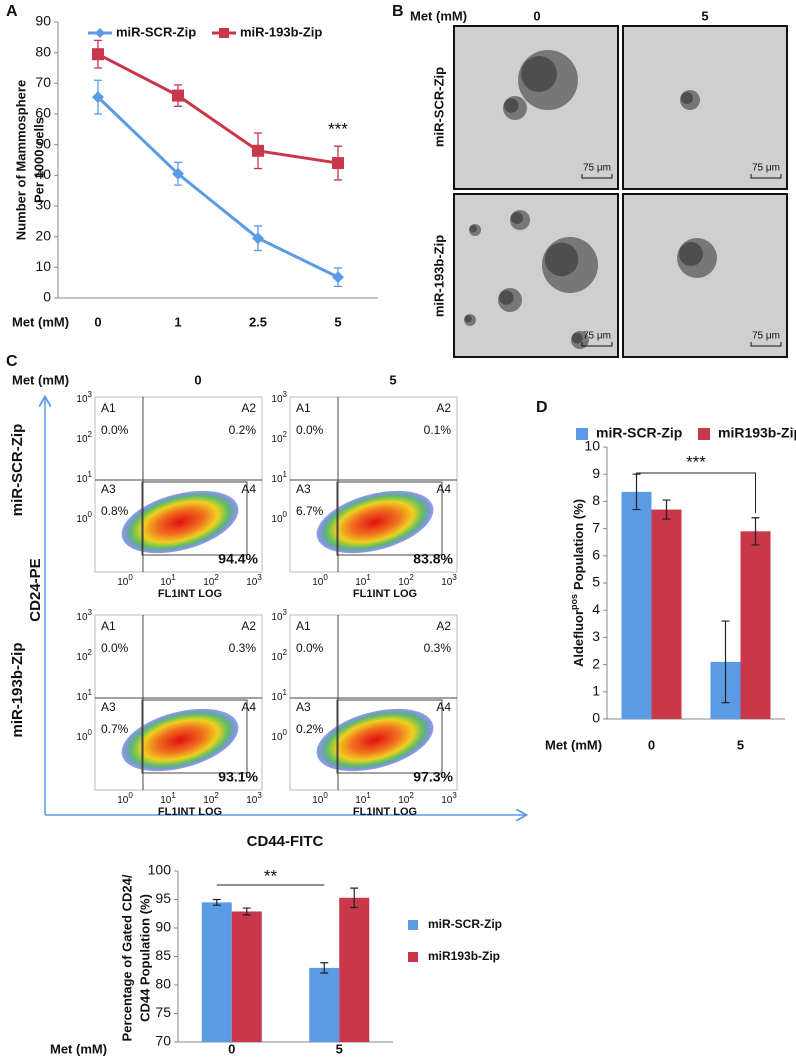 This screenshot has width=796, height=1058. I want to click on y-tick-label: 9, so click(596, 473).